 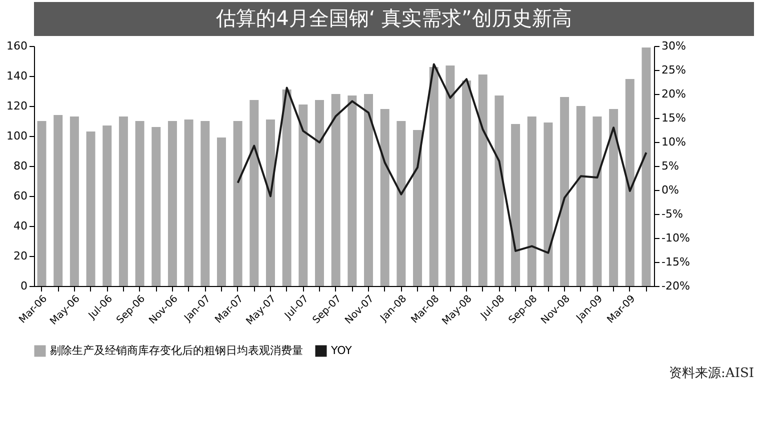 I want to click on y-tick-label: 0, so click(x=24, y=286).